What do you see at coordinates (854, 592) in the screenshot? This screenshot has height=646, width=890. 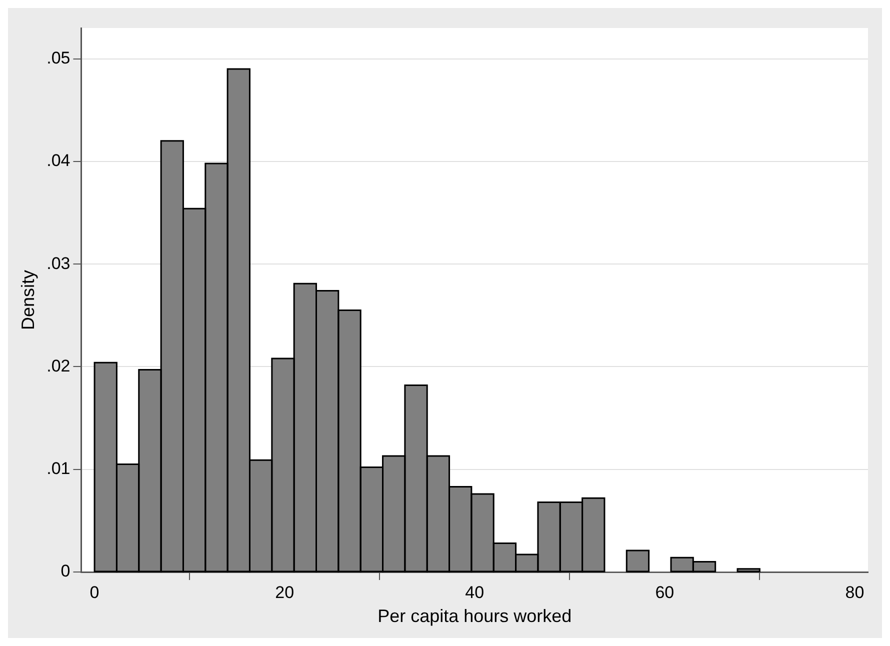 I see `x-tick-label: 80` at bounding box center [854, 592].